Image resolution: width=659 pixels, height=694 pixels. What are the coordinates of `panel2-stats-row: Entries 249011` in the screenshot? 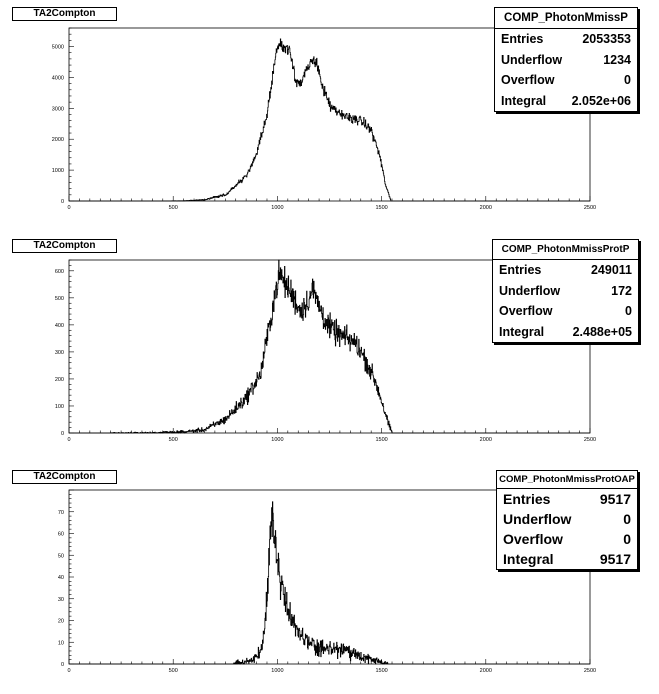 It's located at (565, 270).